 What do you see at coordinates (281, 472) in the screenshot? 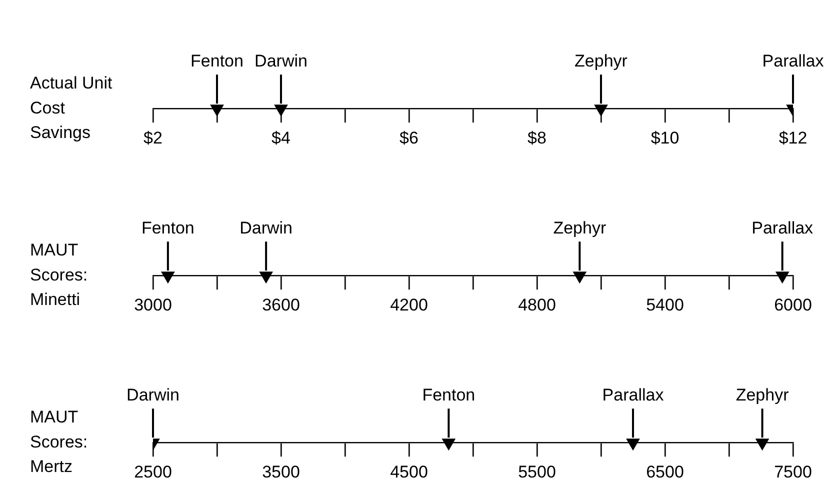
I see `x-tick-label: 3500` at bounding box center [281, 472].